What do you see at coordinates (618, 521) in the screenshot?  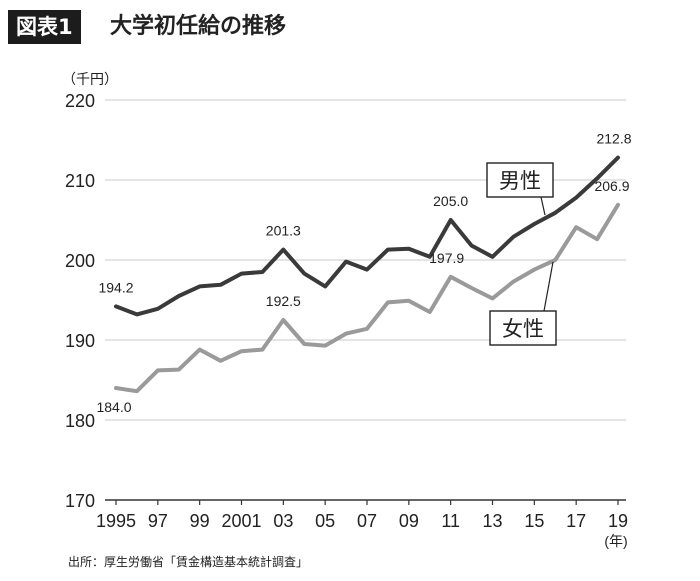 I see `x-tick-label: 19` at bounding box center [618, 521].